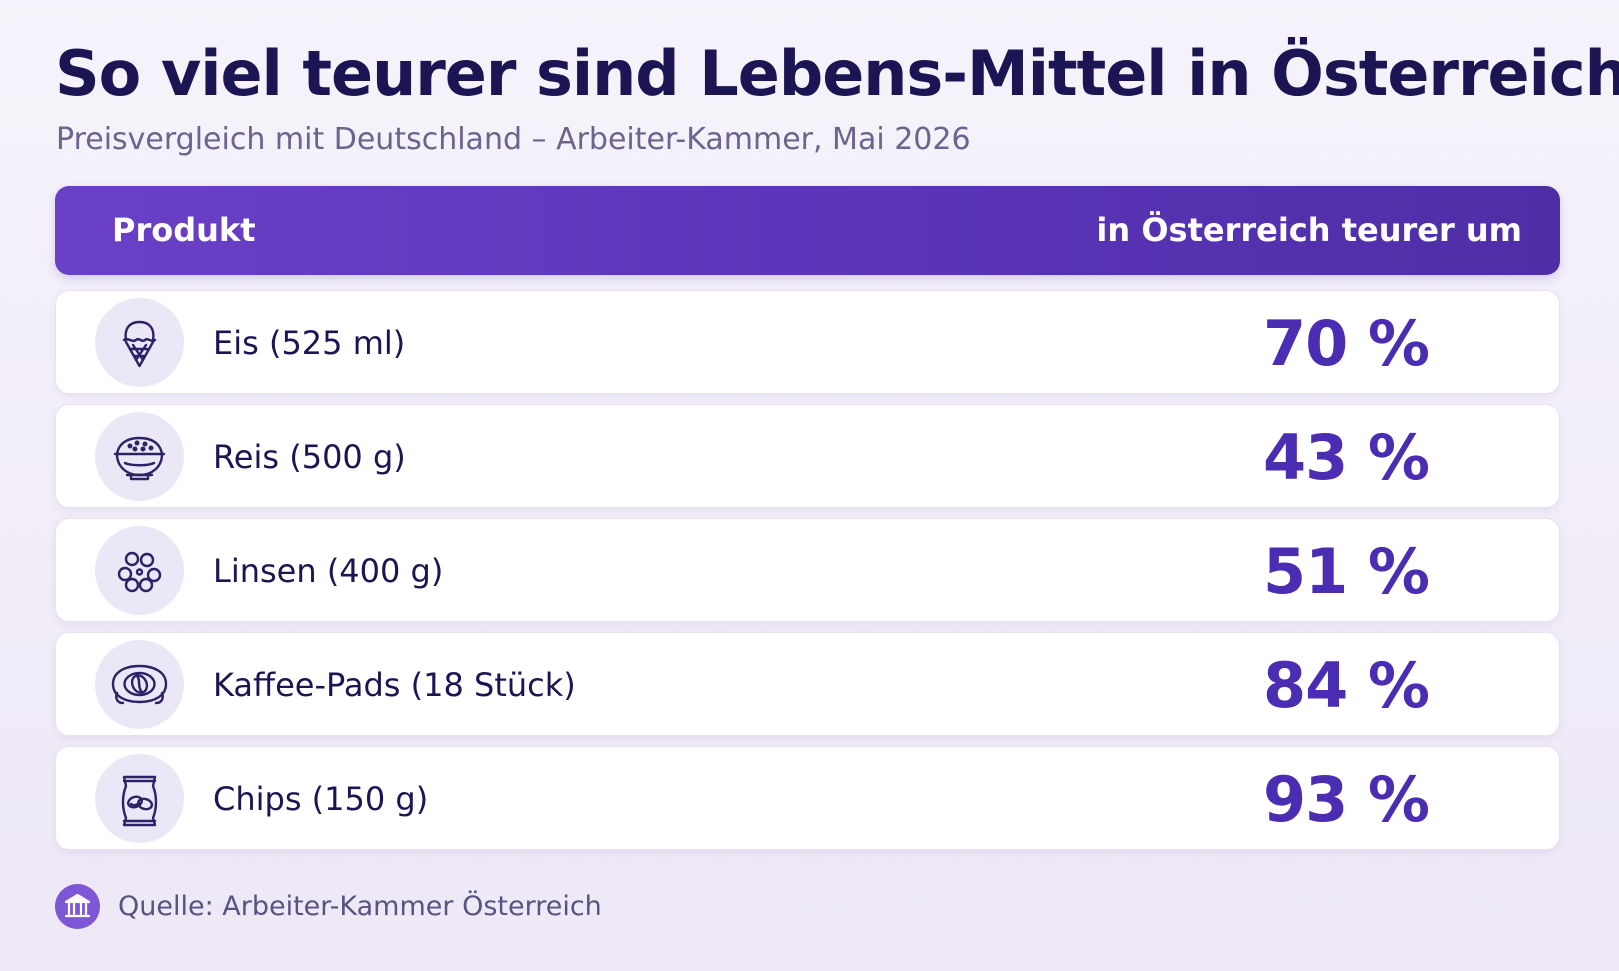 The height and width of the screenshot is (971, 1619). Describe the element at coordinates (807, 230) in the screenshot. I see `table-header: Produkt in Österreich teurer um` at that location.